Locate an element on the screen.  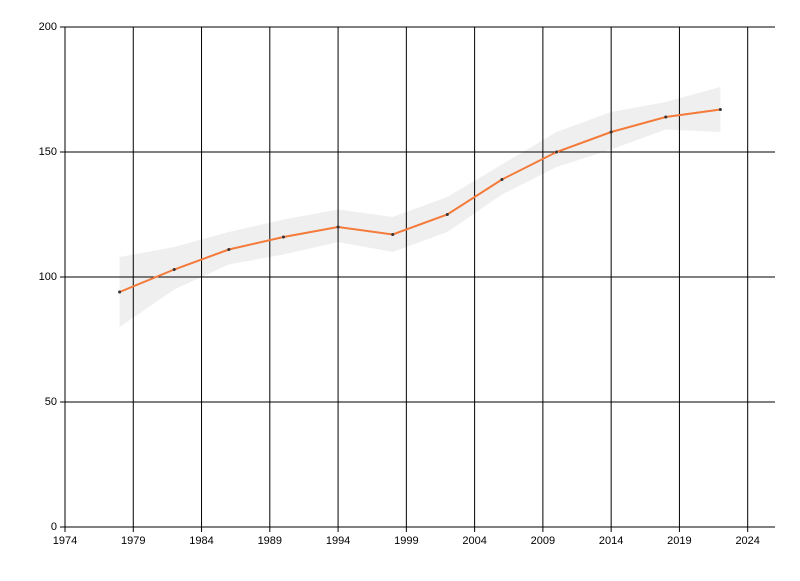
y-tick-label: 0 is located at coordinates (54, 527).